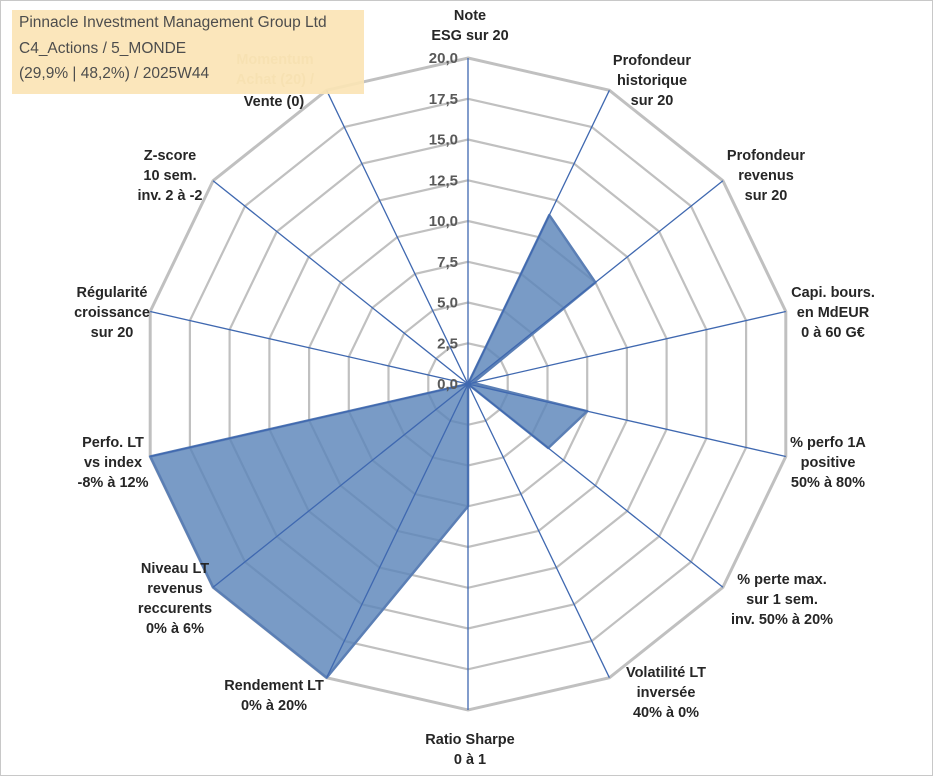  Describe the element at coordinates (443, 180) in the screenshot. I see `tick-label: 12,5` at that location.